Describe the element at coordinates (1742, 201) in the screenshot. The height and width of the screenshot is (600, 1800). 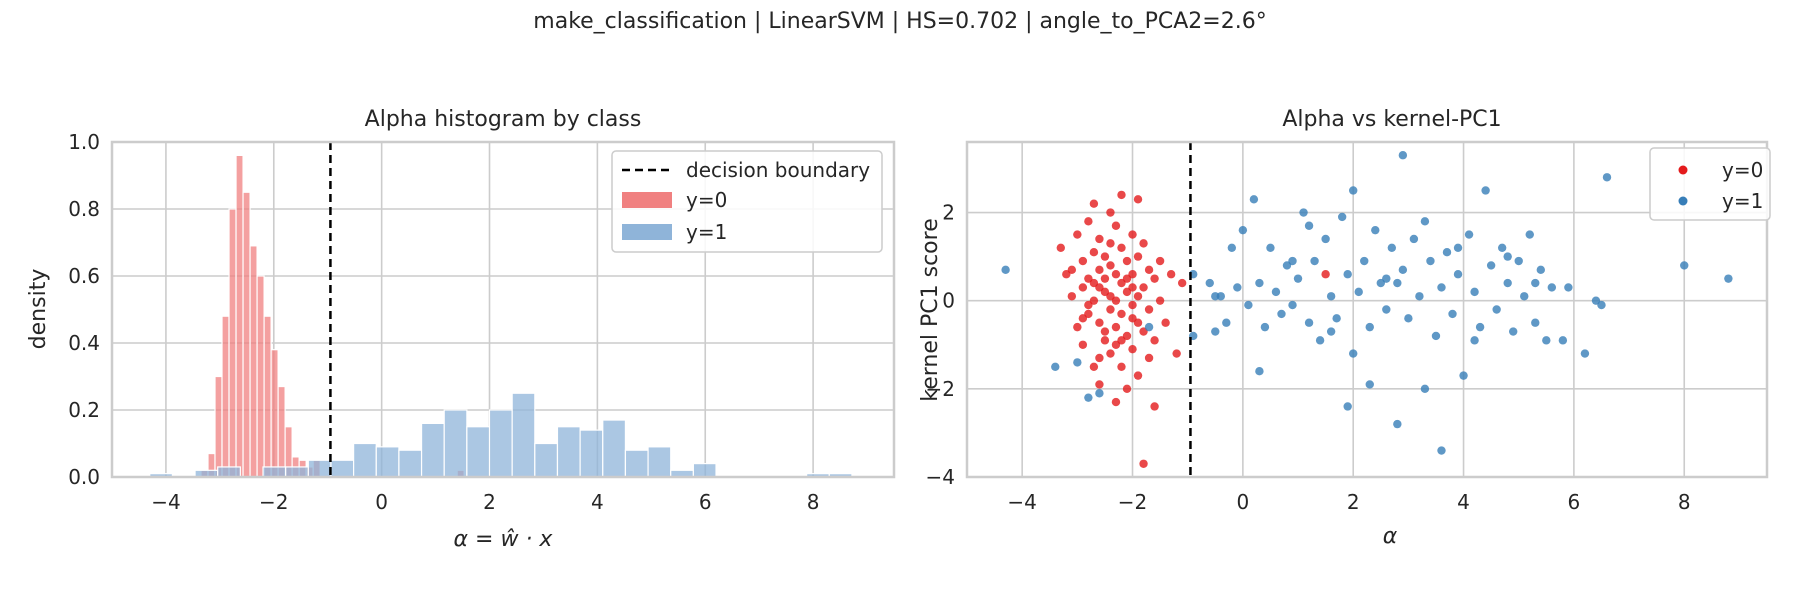
I see `scatter-legend-label-y1: y=1` at that location.